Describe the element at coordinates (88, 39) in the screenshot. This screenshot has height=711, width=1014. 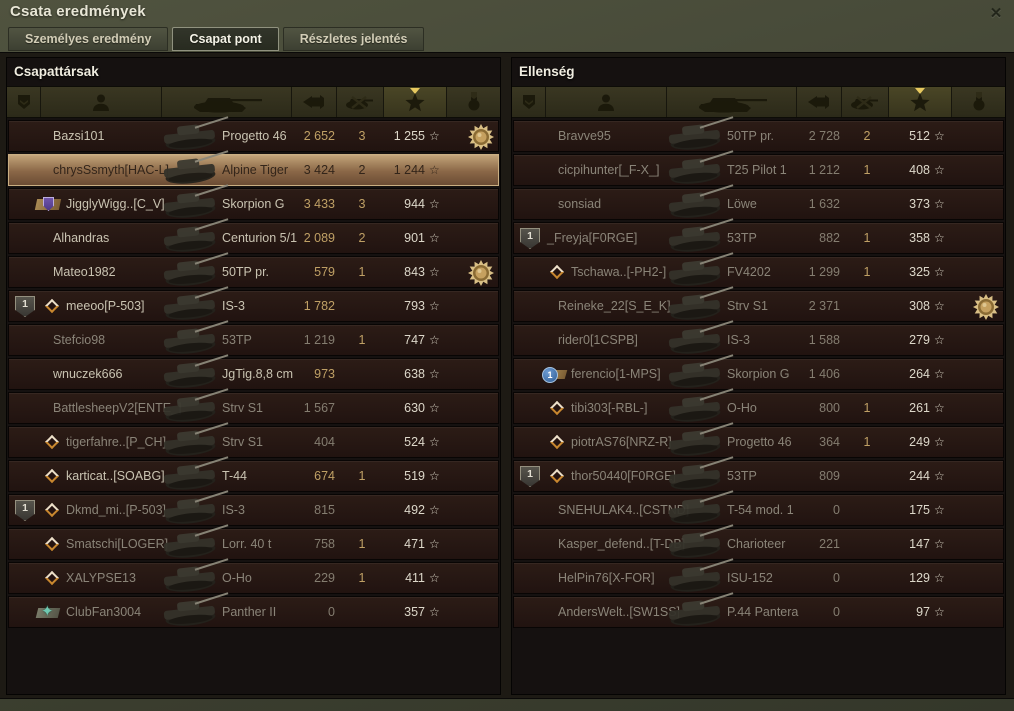
I see `tab-personal-result: Személyes eredmény` at that location.